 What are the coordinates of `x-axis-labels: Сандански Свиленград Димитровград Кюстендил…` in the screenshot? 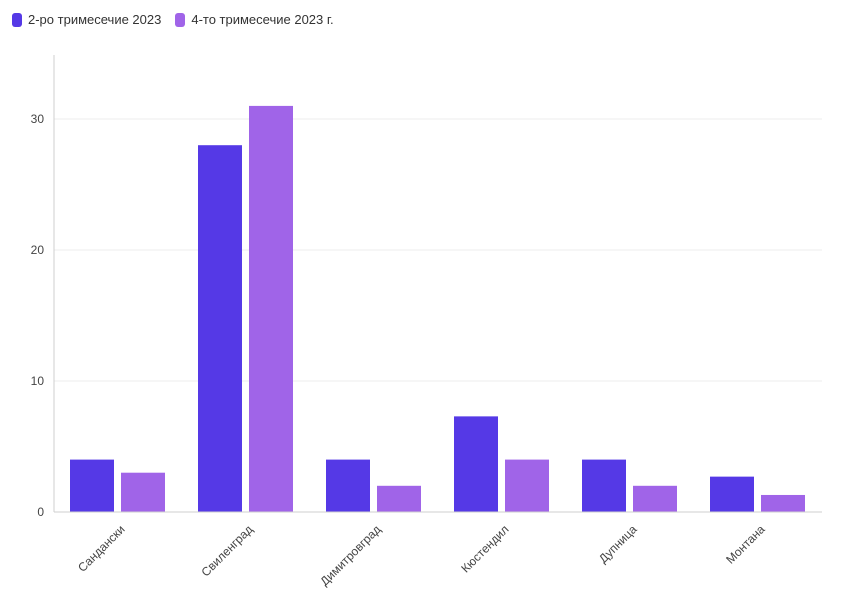 It's located at (421, 555).